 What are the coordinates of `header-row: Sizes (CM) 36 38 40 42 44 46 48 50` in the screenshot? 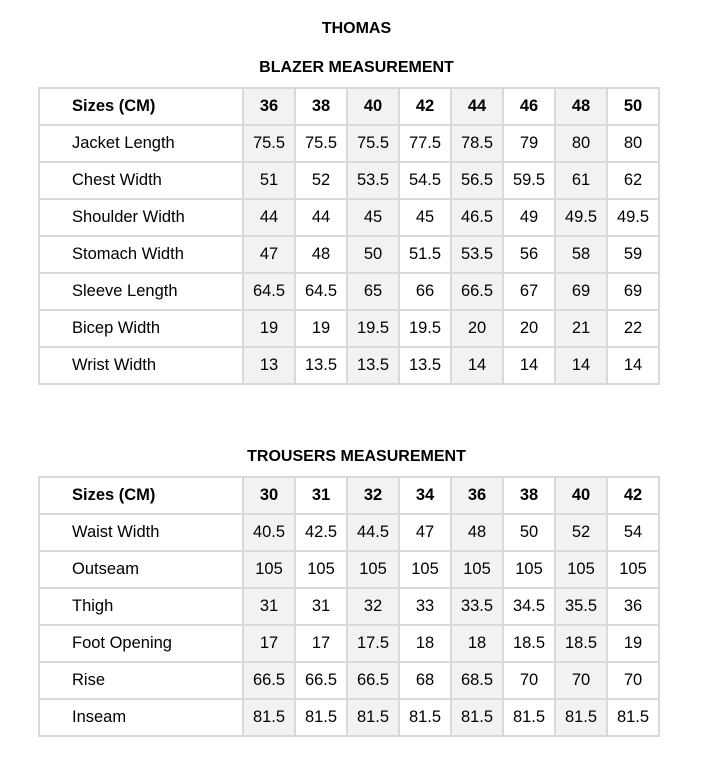 It's located at (349, 106).